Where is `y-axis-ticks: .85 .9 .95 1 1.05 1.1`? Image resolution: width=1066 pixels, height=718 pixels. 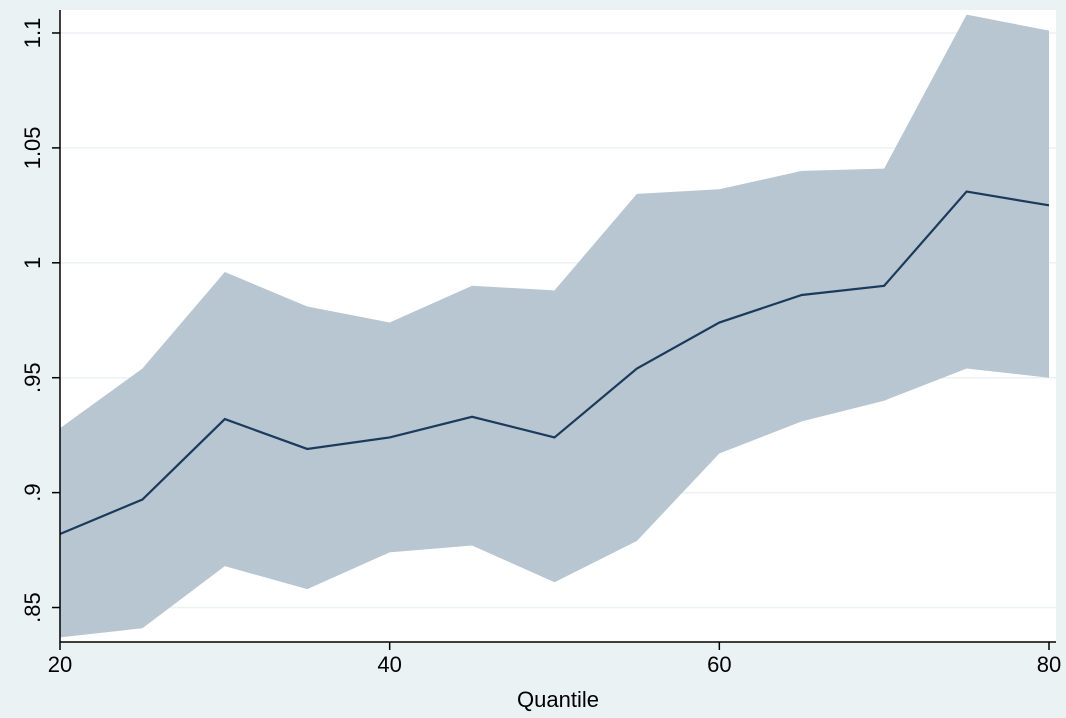
y-axis-ticks: .85 .9 .95 1 1.05 1.1 is located at coordinates (40, 320).